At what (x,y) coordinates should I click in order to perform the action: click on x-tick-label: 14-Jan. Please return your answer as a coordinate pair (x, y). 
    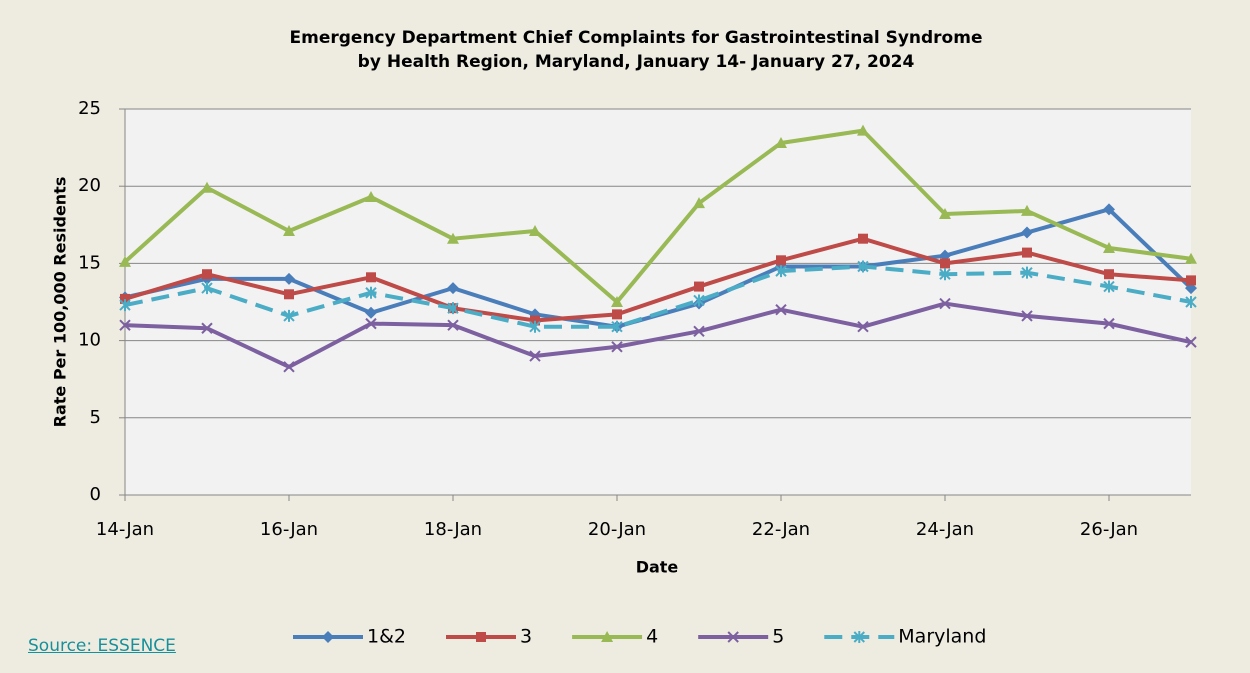
    Looking at the image, I should click on (125, 529).